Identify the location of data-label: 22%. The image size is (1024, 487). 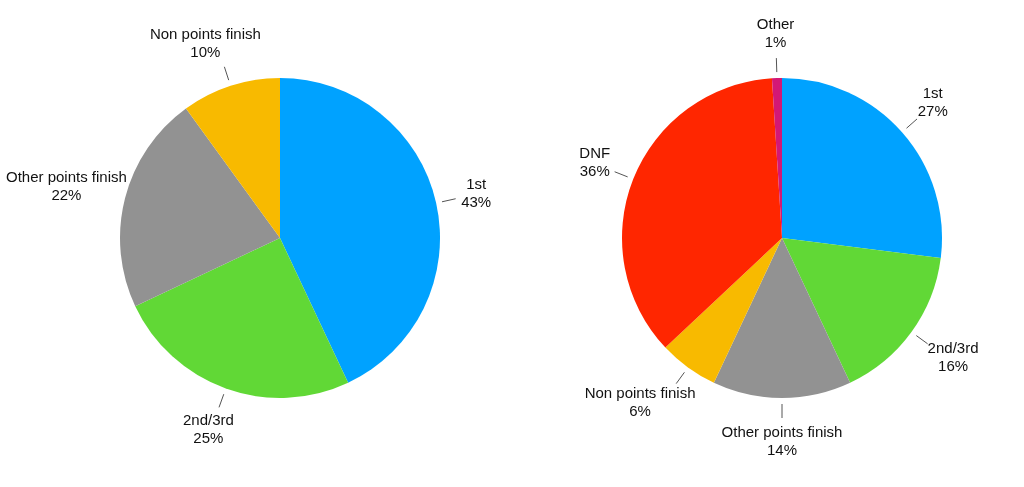
(66, 195).